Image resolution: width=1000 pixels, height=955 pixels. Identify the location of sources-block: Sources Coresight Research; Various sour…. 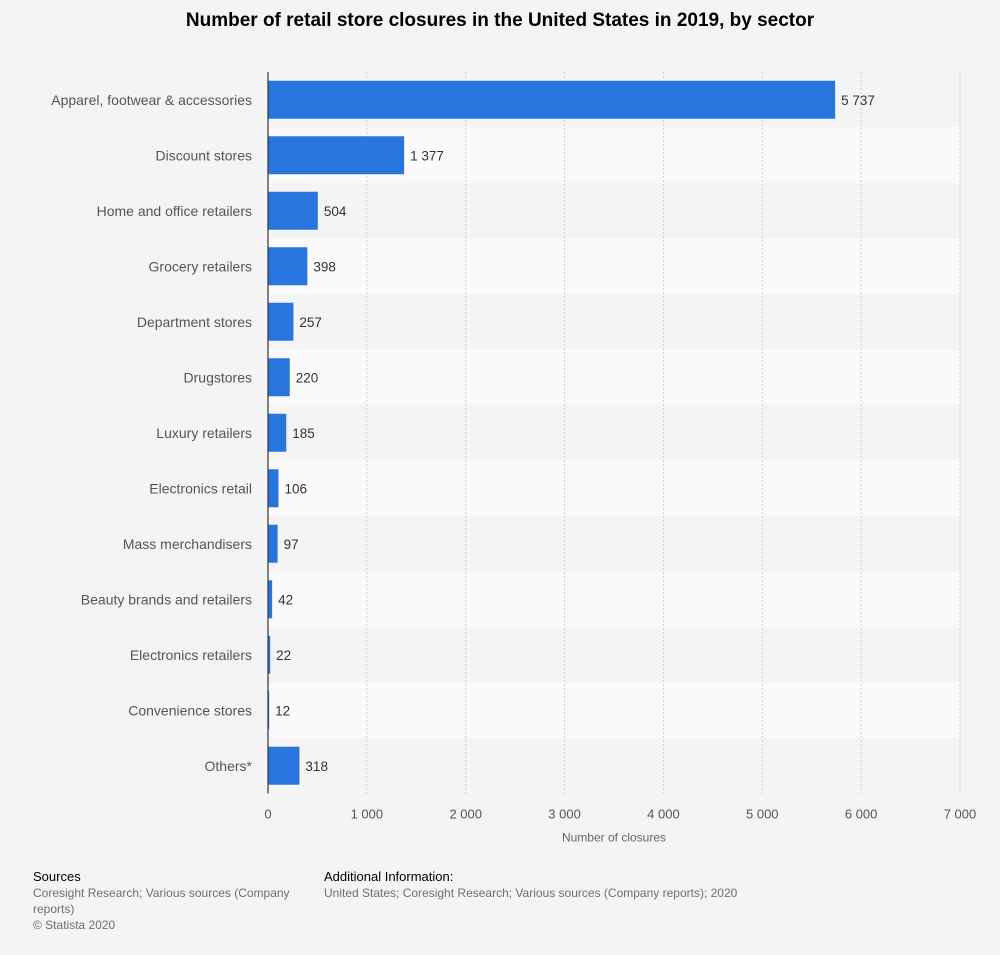
(170, 901).